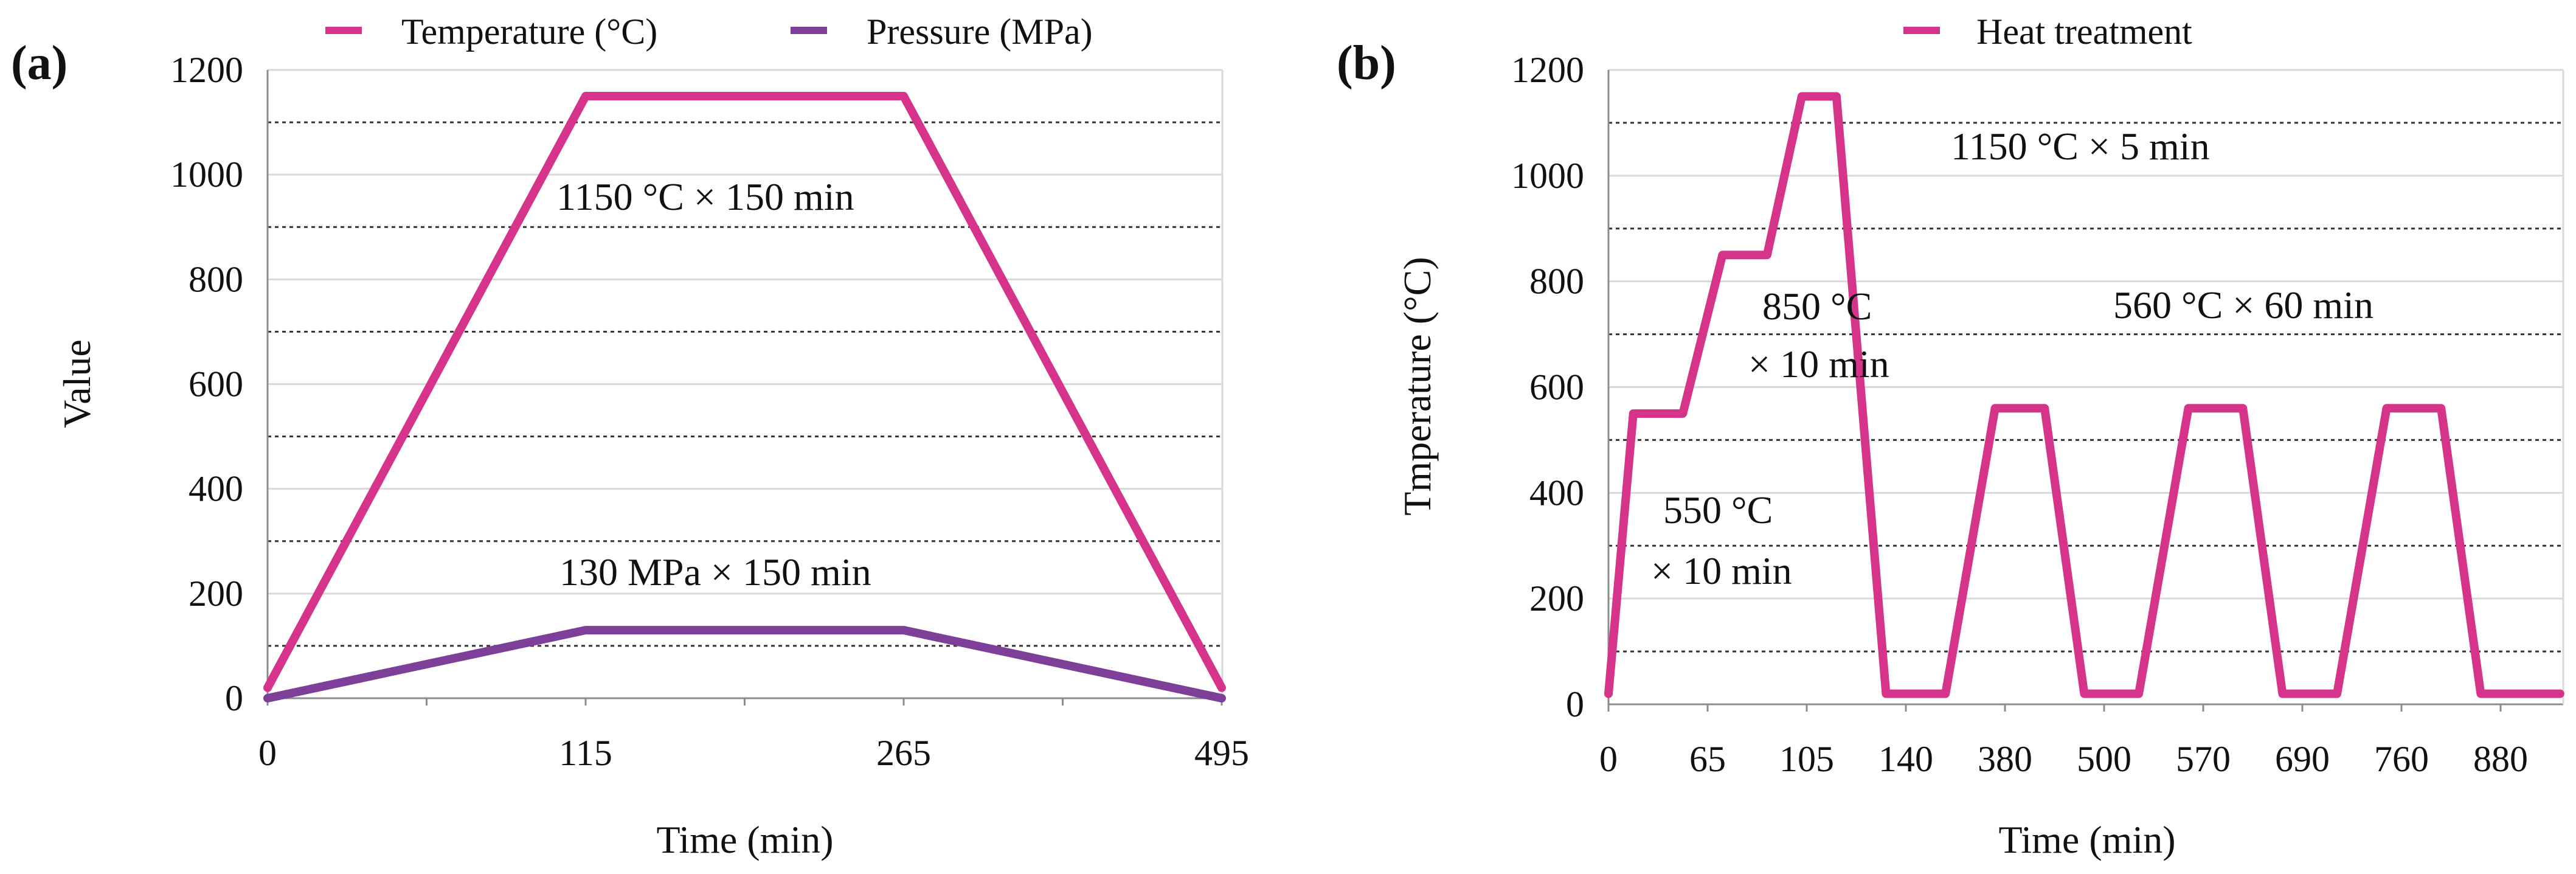  Describe the element at coordinates (585, 753) in the screenshot. I see `x-tick-label: 115` at that location.